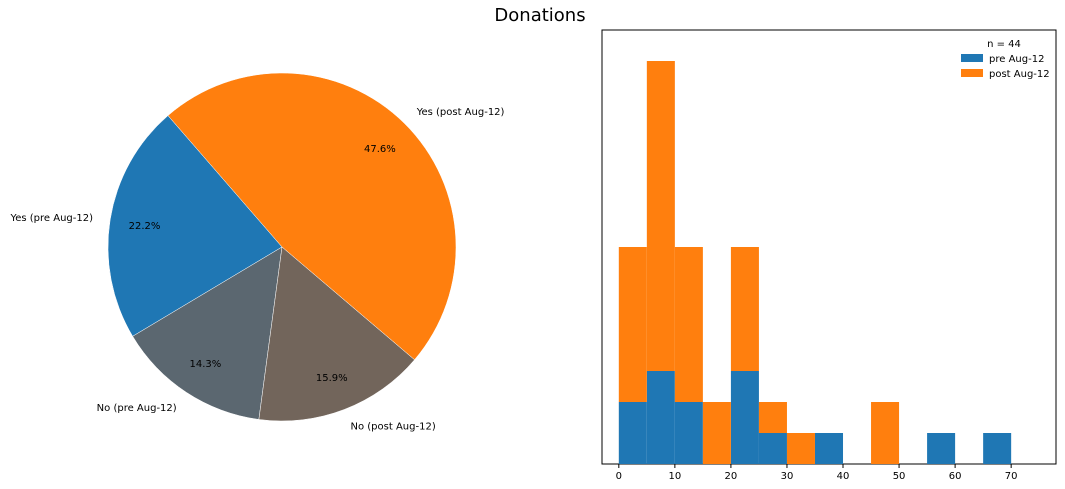 The image size is (1065, 489). I want to click on x-tick-label: 20, so click(731, 476).